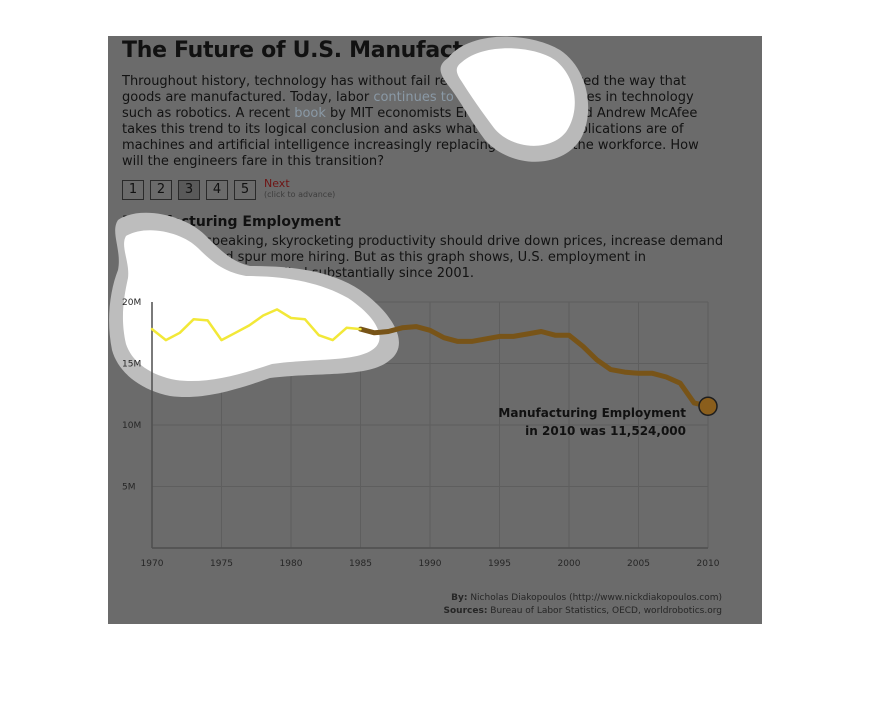 This screenshot has height=718, width=870. Describe the element at coordinates (708, 406) in the screenshot. I see `end-point-marker` at that location.